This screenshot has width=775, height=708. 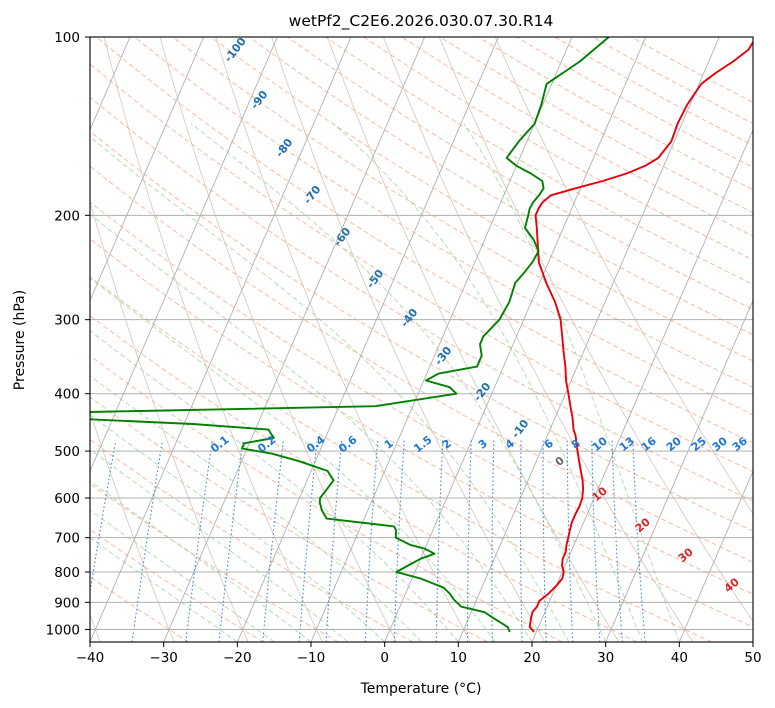 What do you see at coordinates (67, 216) in the screenshot?
I see `y-tick-label: 200` at bounding box center [67, 216].